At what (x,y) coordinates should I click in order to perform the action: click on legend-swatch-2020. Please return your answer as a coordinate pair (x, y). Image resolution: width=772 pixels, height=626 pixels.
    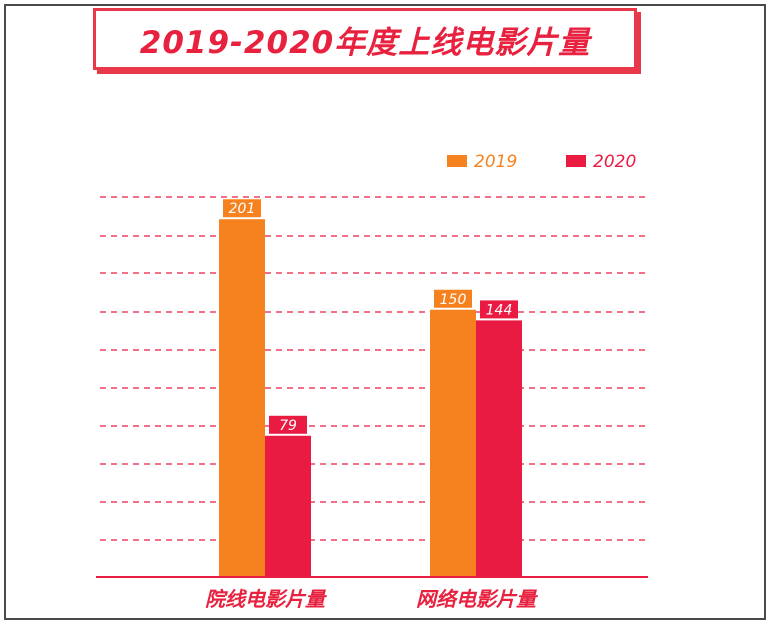
    Looking at the image, I should click on (576, 161).